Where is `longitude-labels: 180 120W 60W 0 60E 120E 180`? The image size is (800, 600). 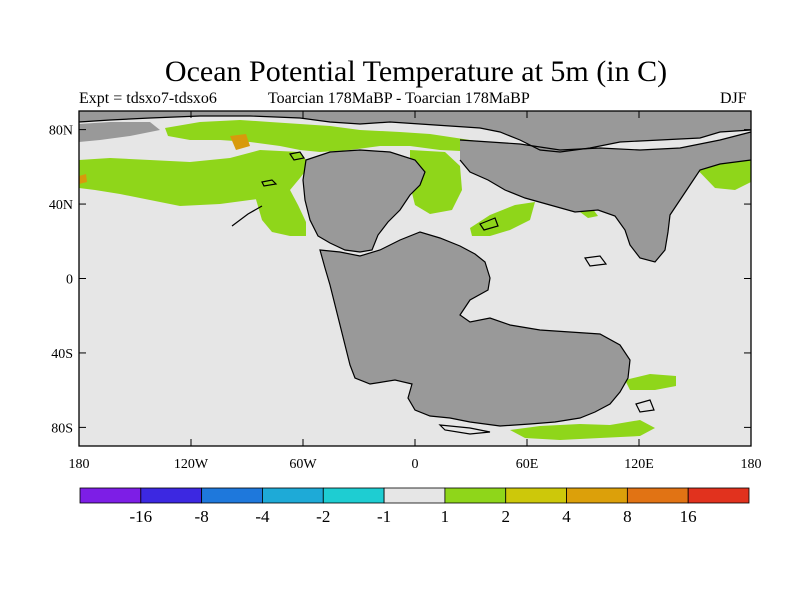 longitude-labels: 180 120W 60W 0 60E 120E 180 is located at coordinates (415, 464).